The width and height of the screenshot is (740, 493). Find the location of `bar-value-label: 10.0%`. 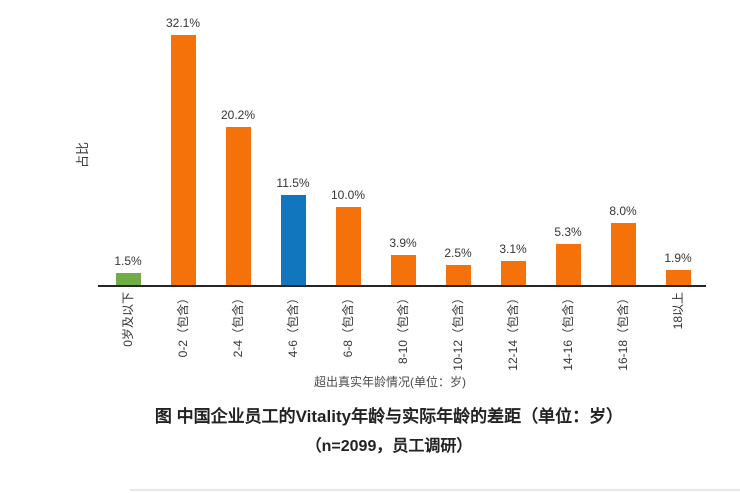

bar-value-label: 10.0% is located at coordinates (348, 195).